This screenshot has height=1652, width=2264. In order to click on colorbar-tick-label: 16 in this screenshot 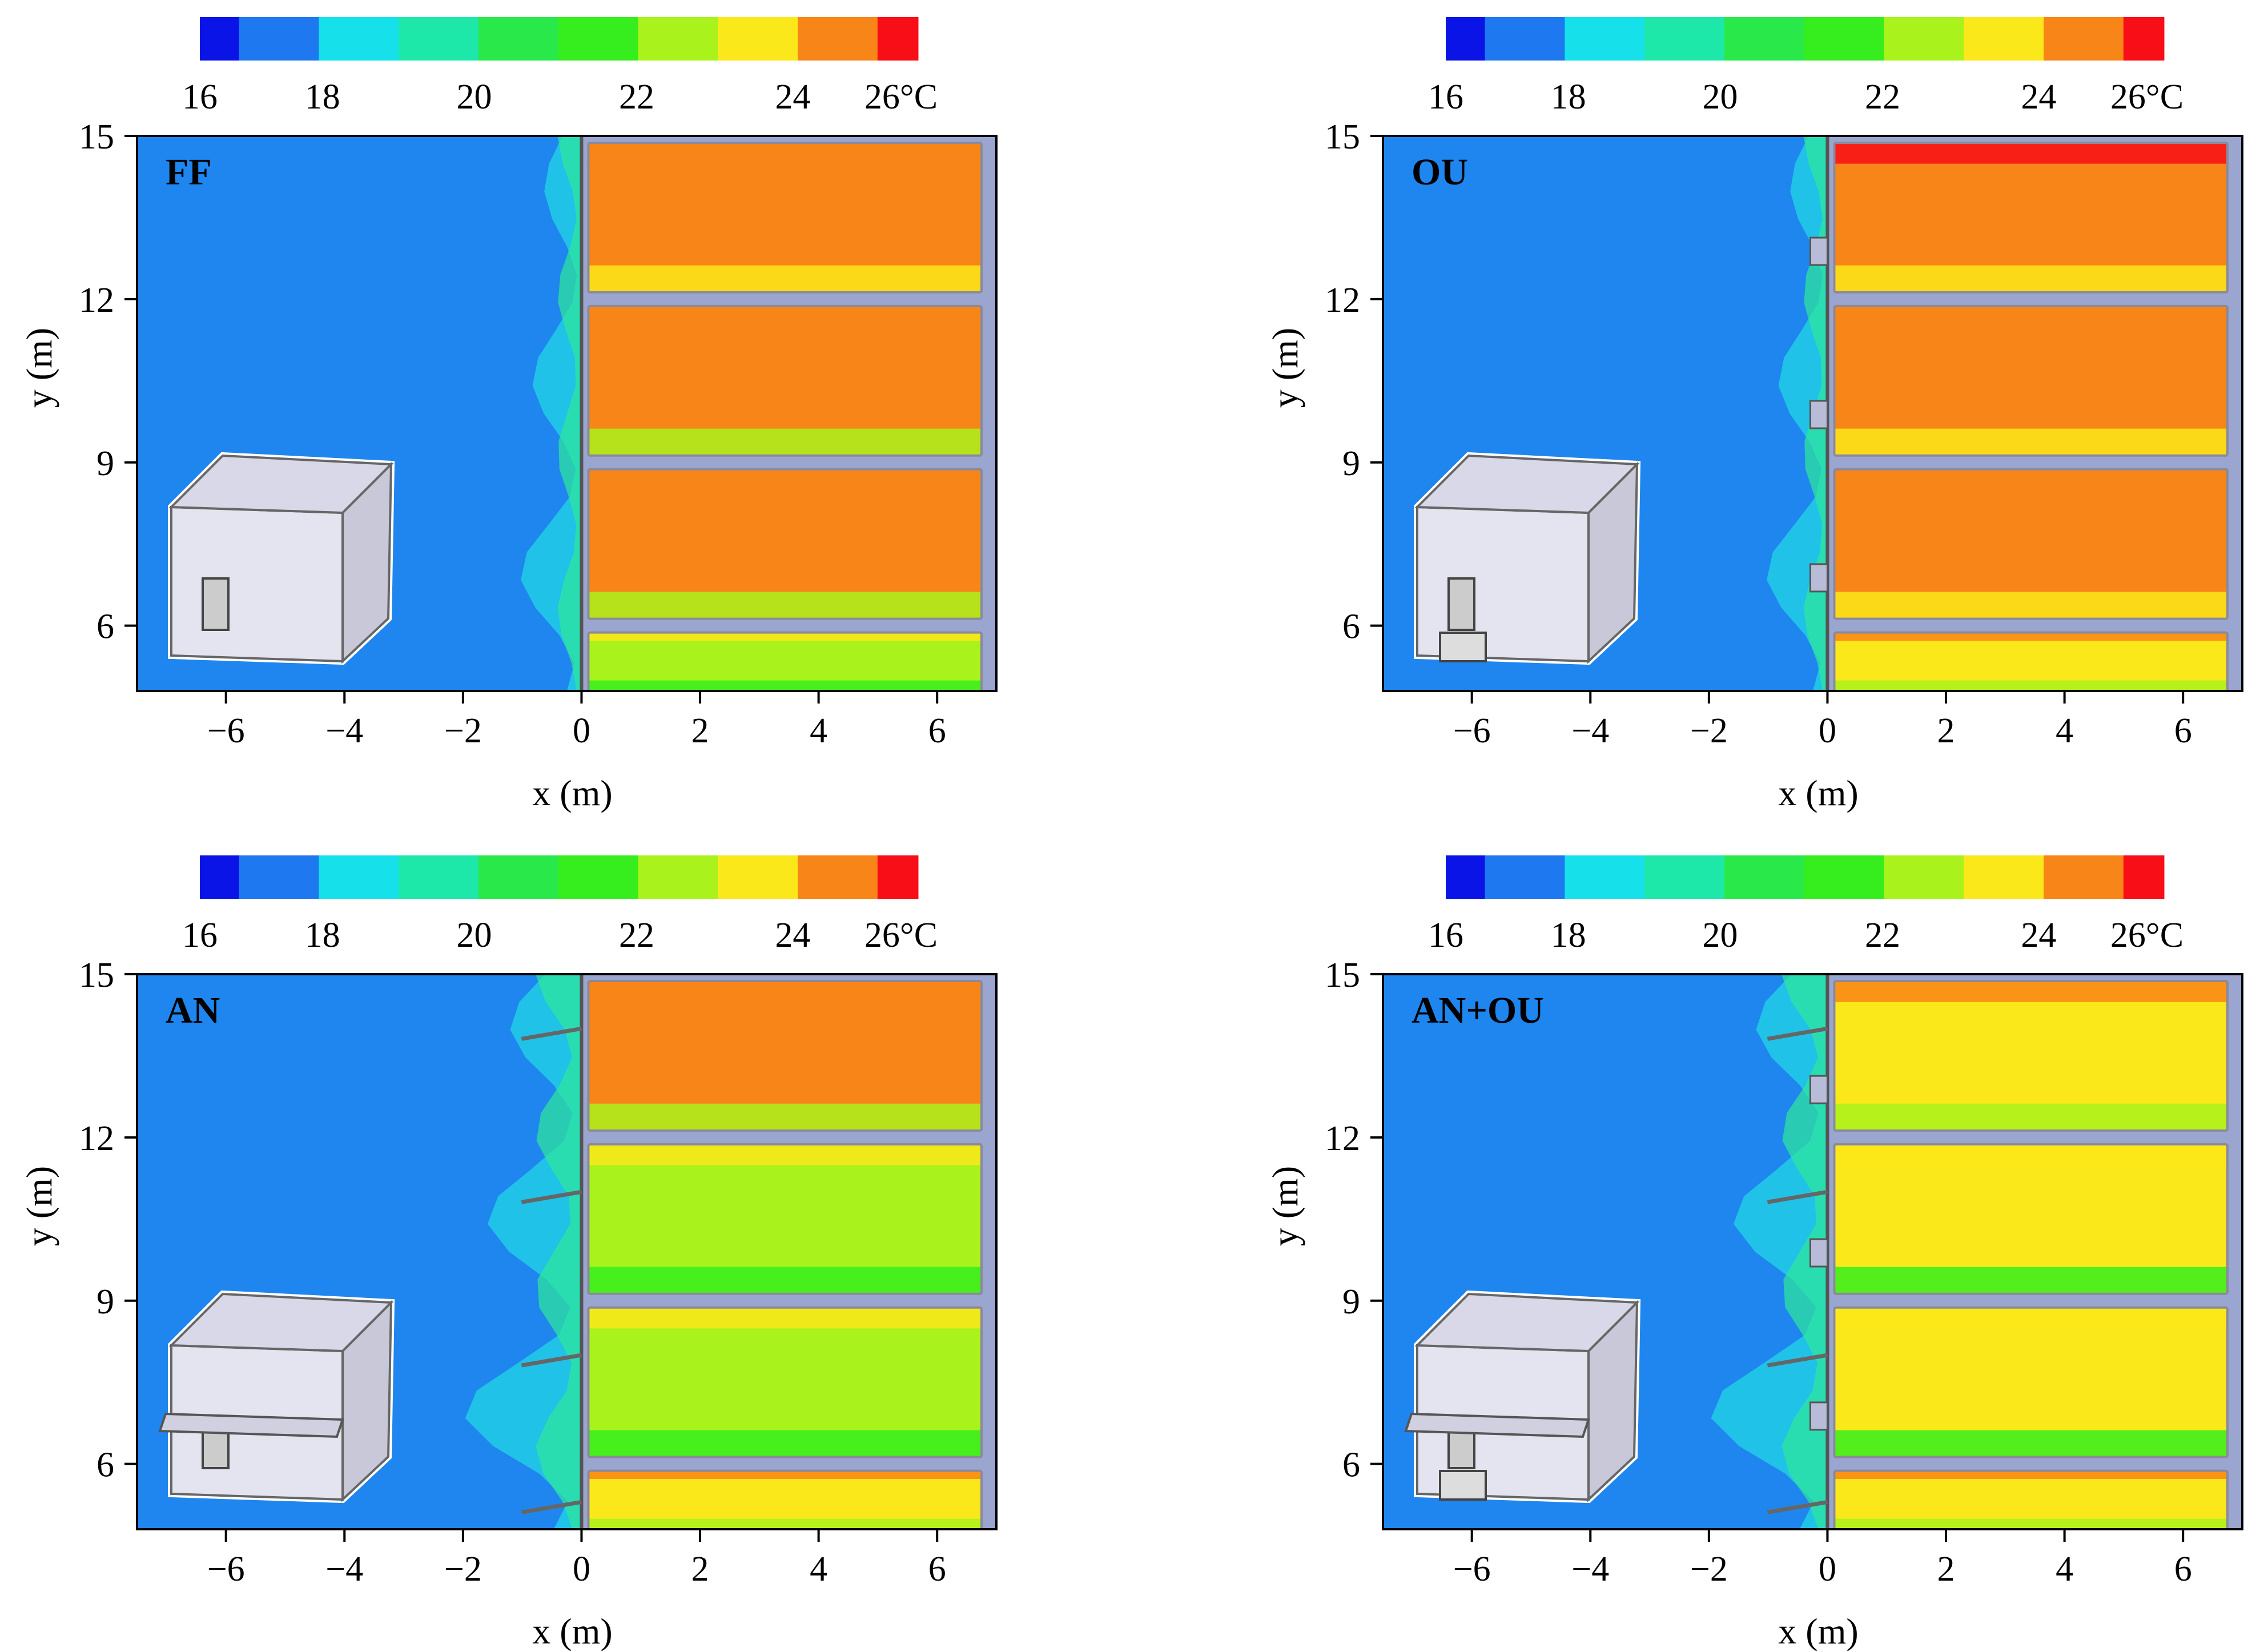, I will do `click(1445, 935)`.